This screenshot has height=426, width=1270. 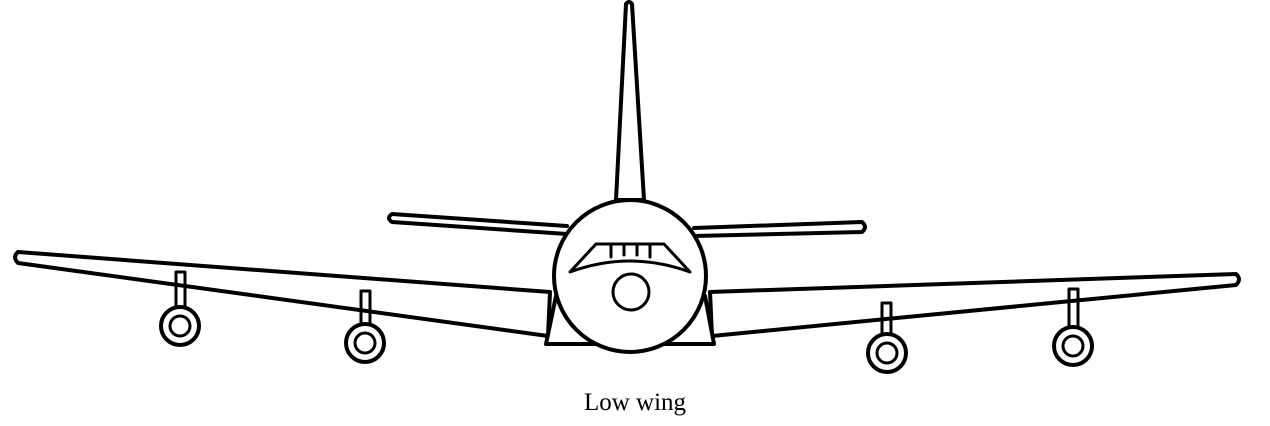 I want to click on vertical-stabilizer, so click(x=630, y=101).